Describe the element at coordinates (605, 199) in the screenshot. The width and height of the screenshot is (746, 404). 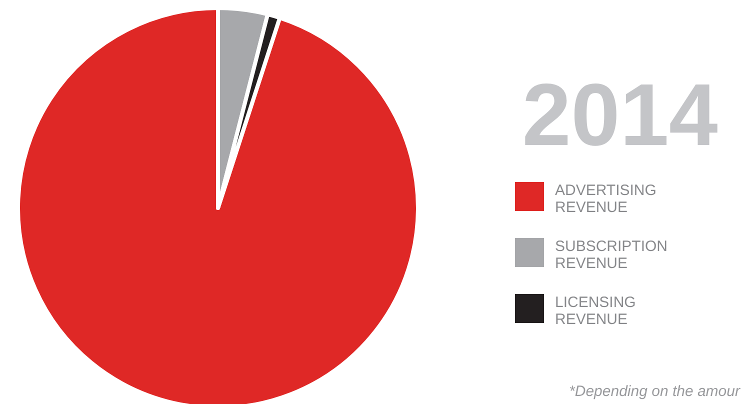
I see `legend-label: ADVERTISING REVENUE` at that location.